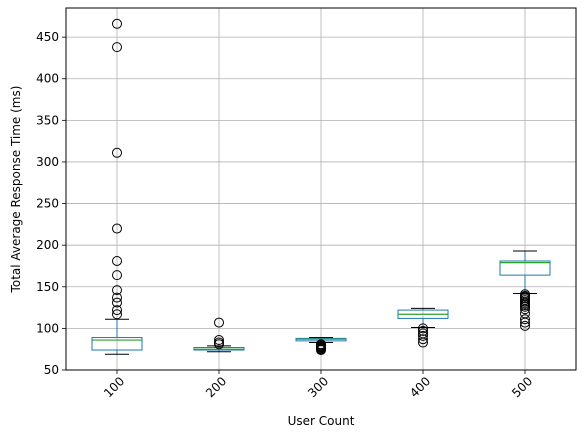 This screenshot has height=437, width=587. Describe the element at coordinates (47, 120) in the screenshot. I see `y-tick-label: 350` at that location.